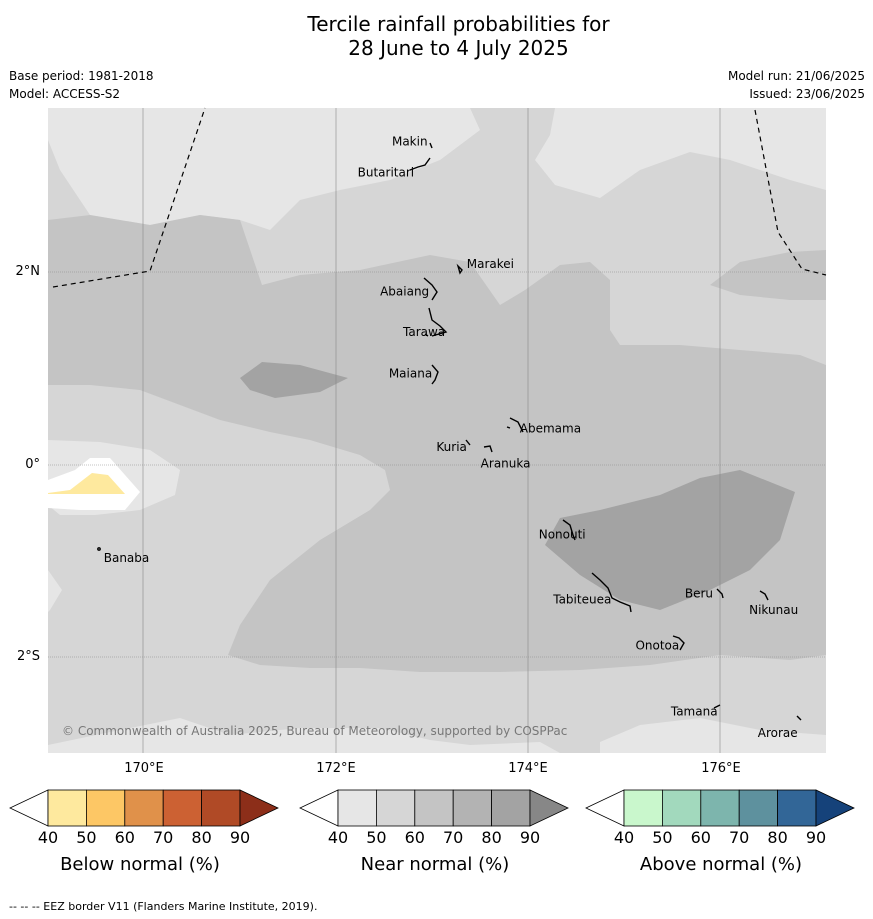 Image resolution: width=873 pixels, height=919 pixels. What do you see at coordinates (404, 291) in the screenshot?
I see `island-label-abaiang: Abaiang` at bounding box center [404, 291].